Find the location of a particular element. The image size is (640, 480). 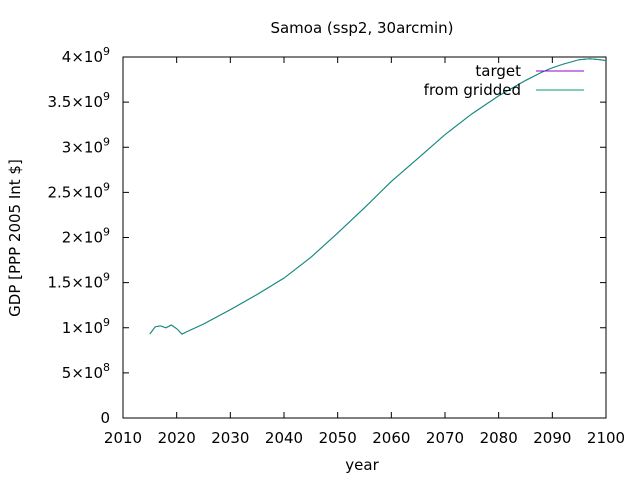

y-tick-mantissa: 0 is located at coordinates (105, 418).